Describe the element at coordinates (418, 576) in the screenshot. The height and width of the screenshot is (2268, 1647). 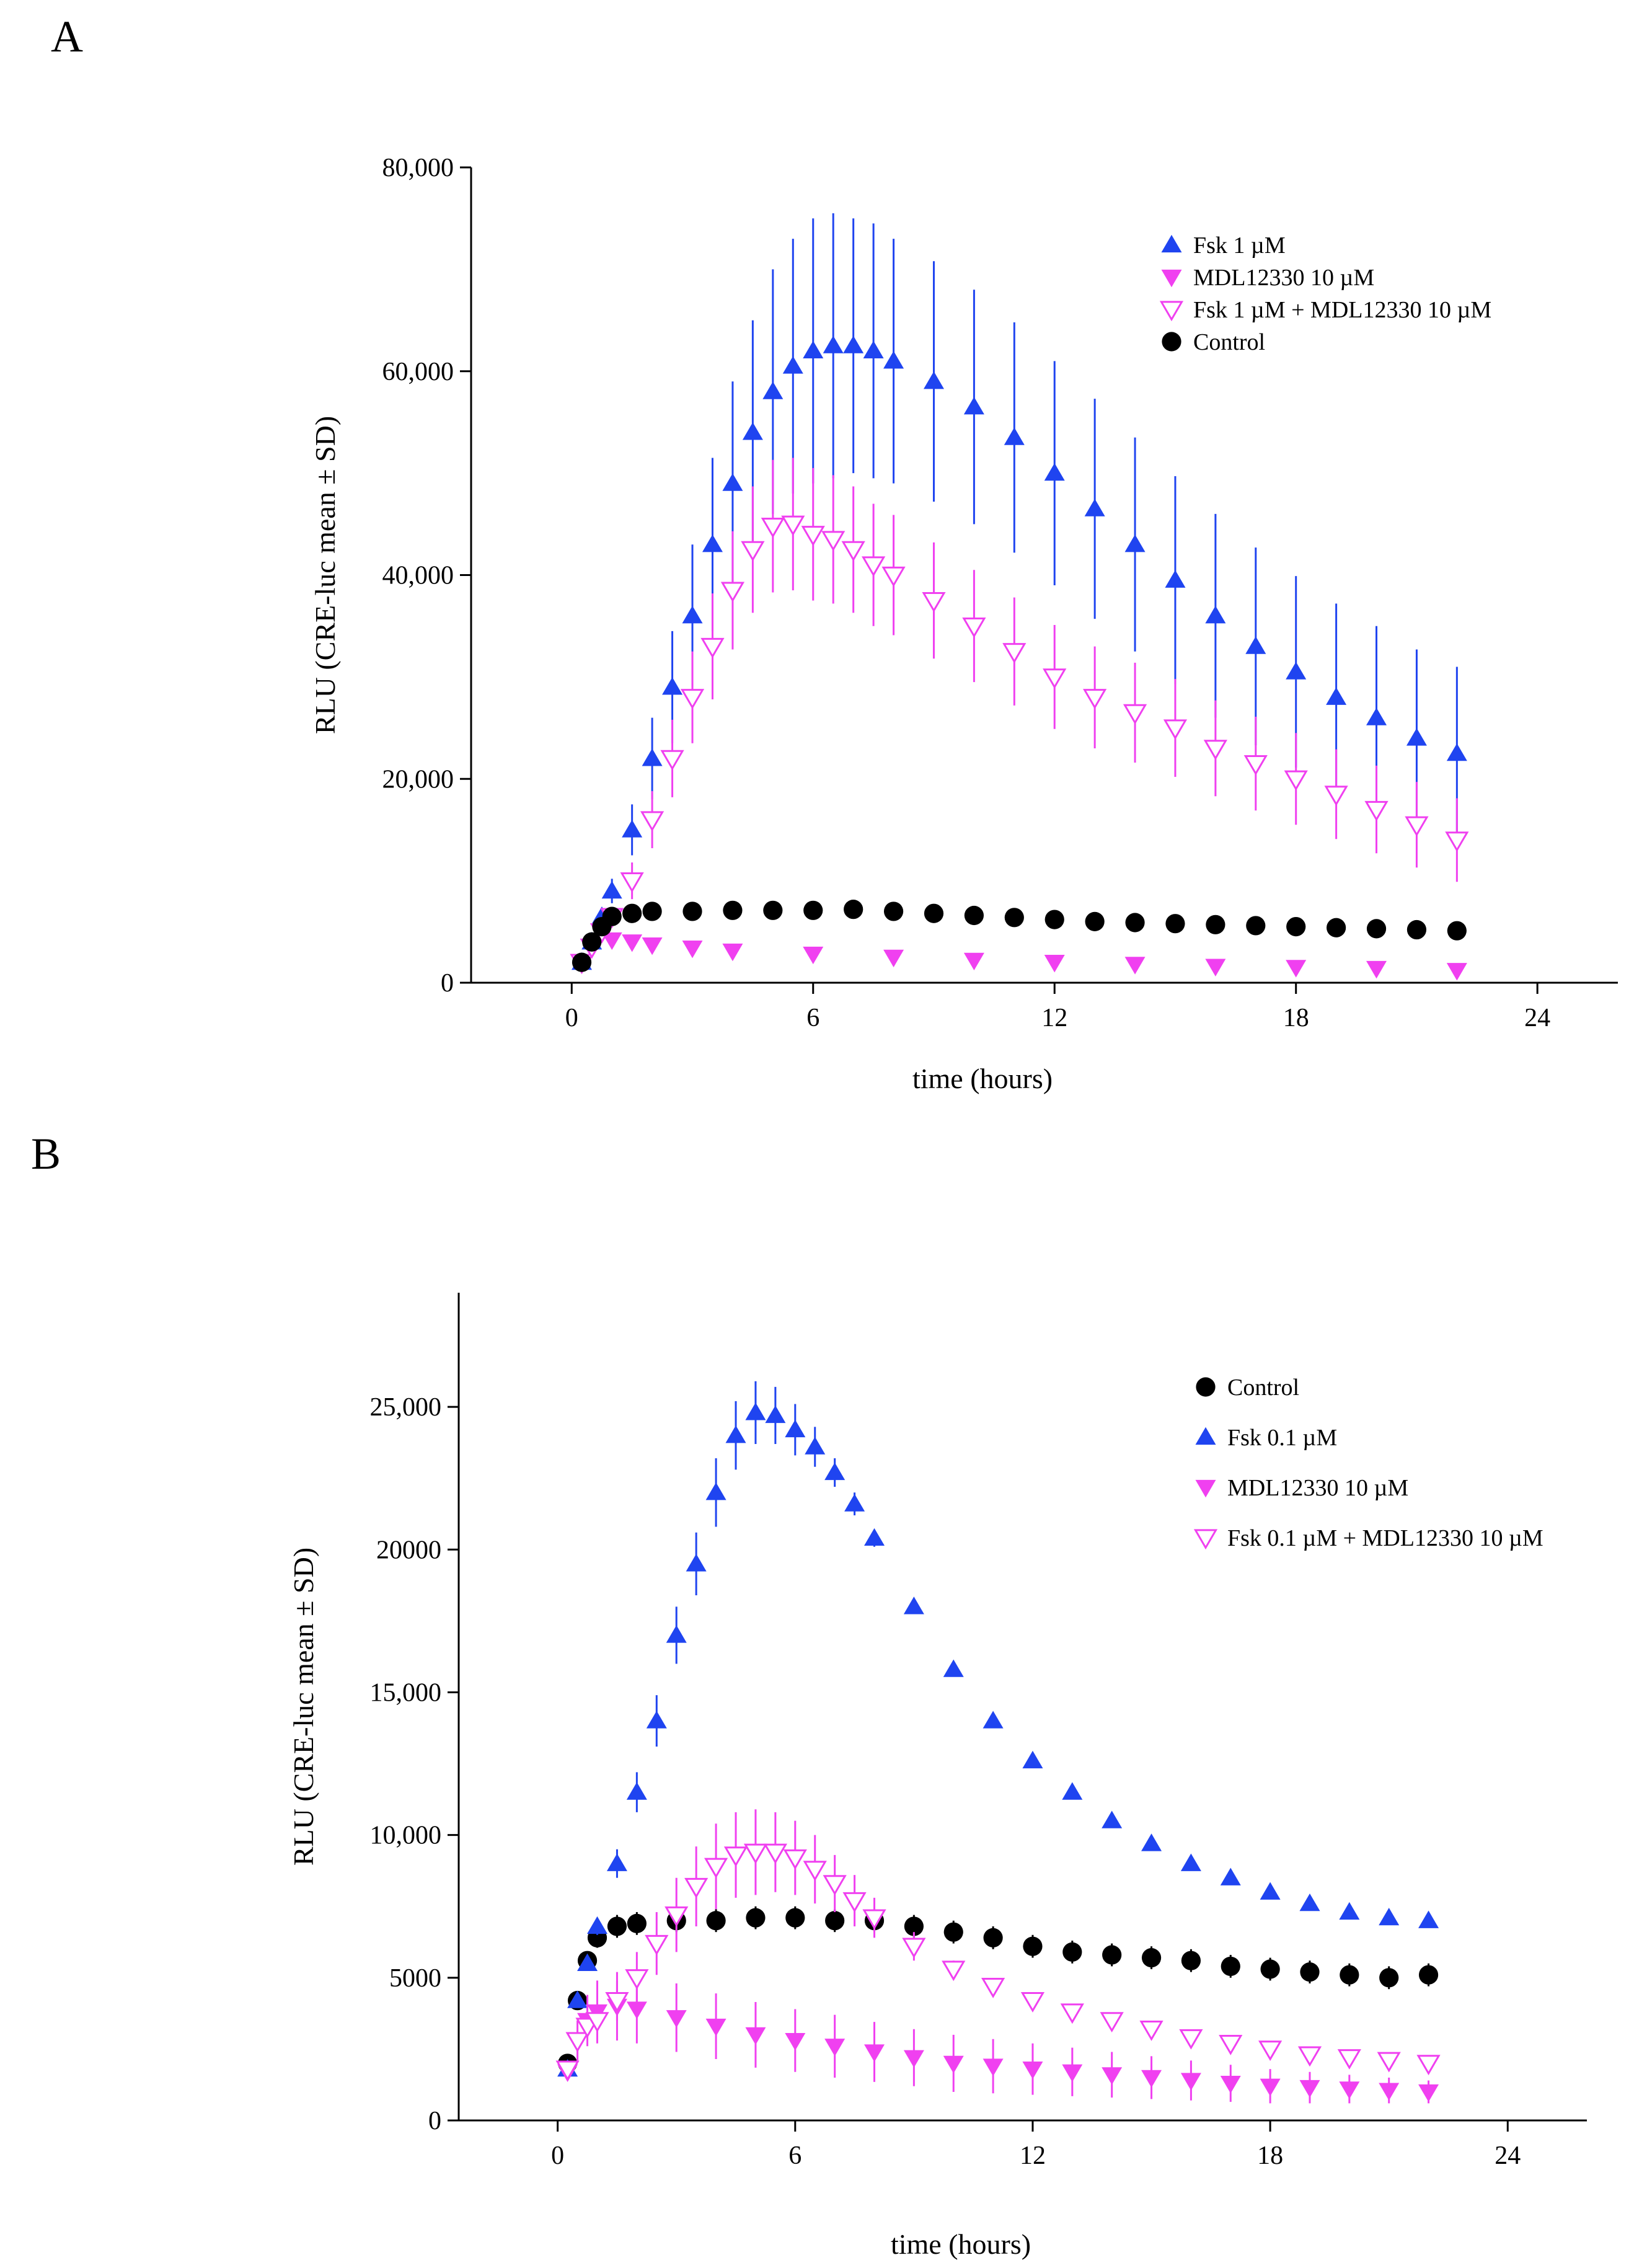
I see `y-tick-label: 40,000` at that location.